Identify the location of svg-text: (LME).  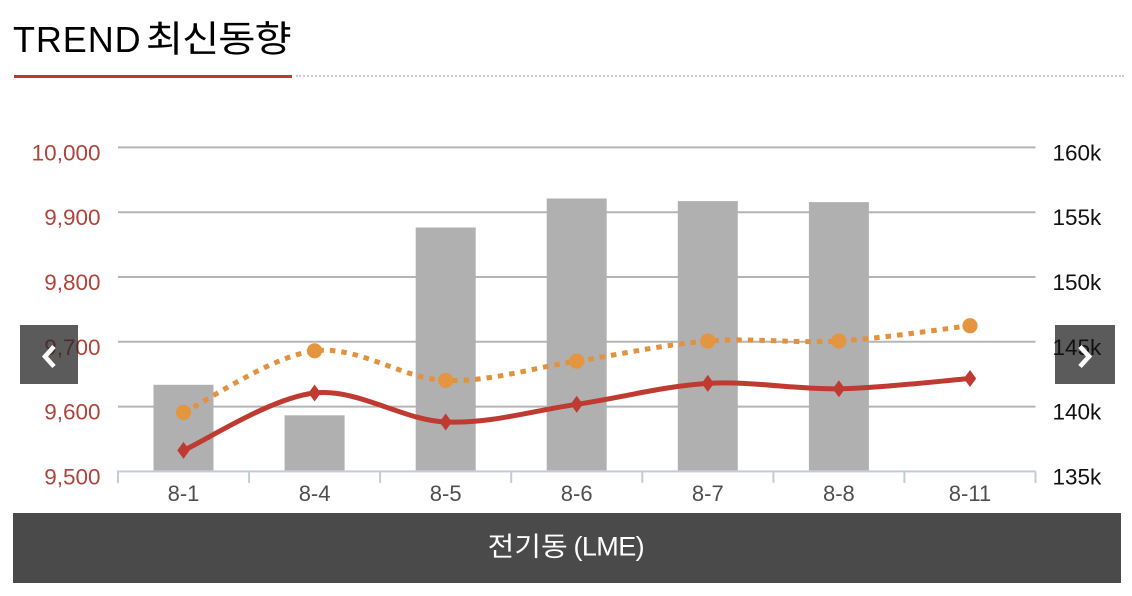
(609, 547).